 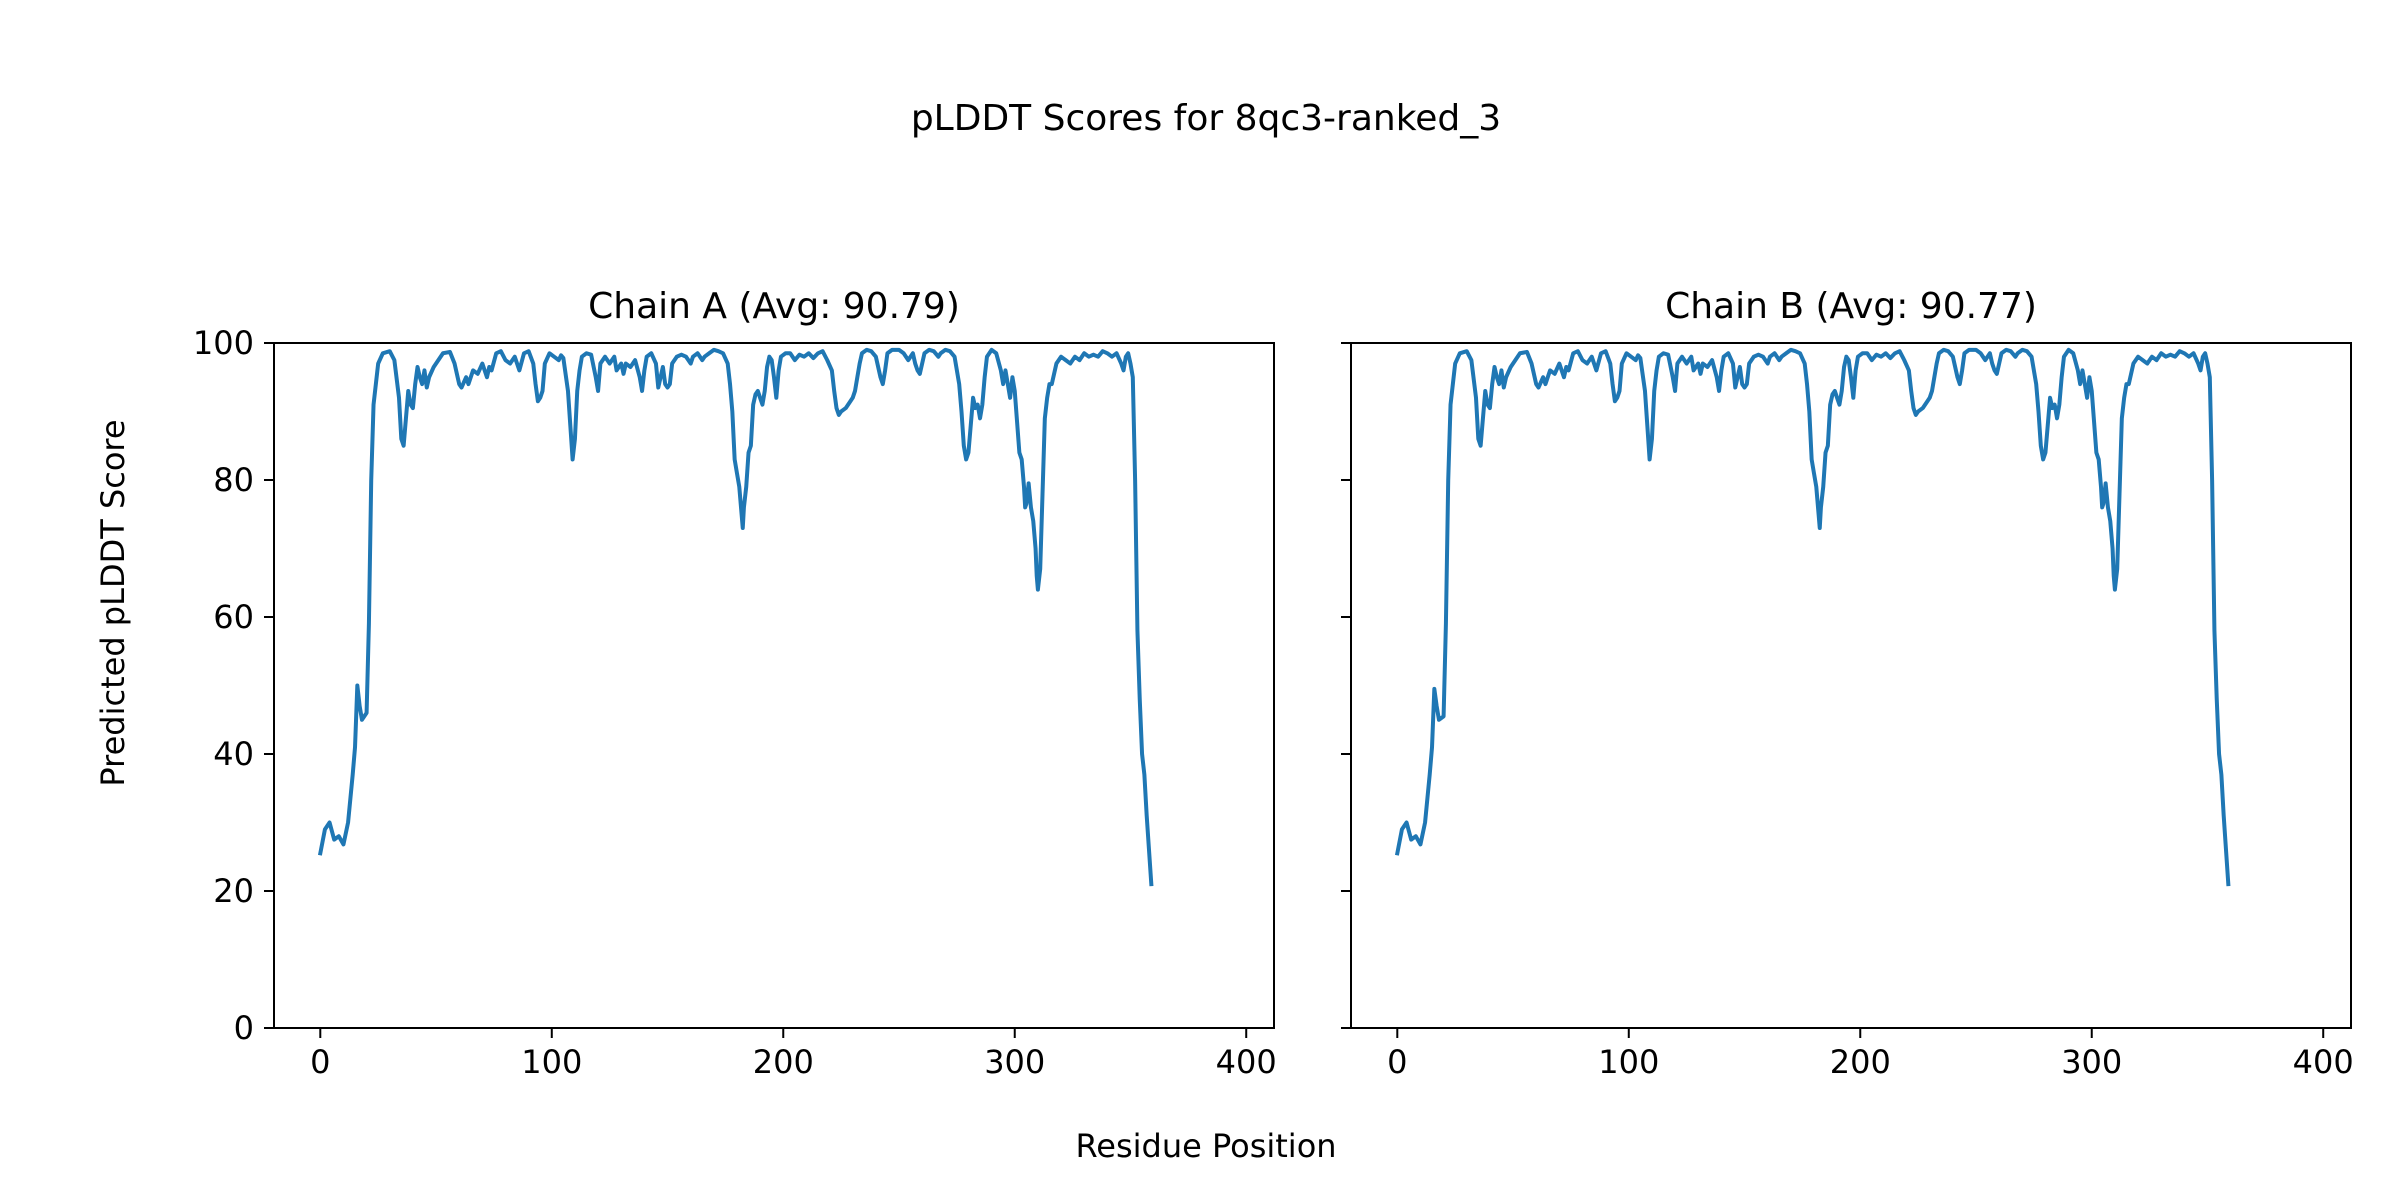 What do you see at coordinates (233, 891) in the screenshot?
I see `chain-a-y-tick-label: 20` at bounding box center [233, 891].